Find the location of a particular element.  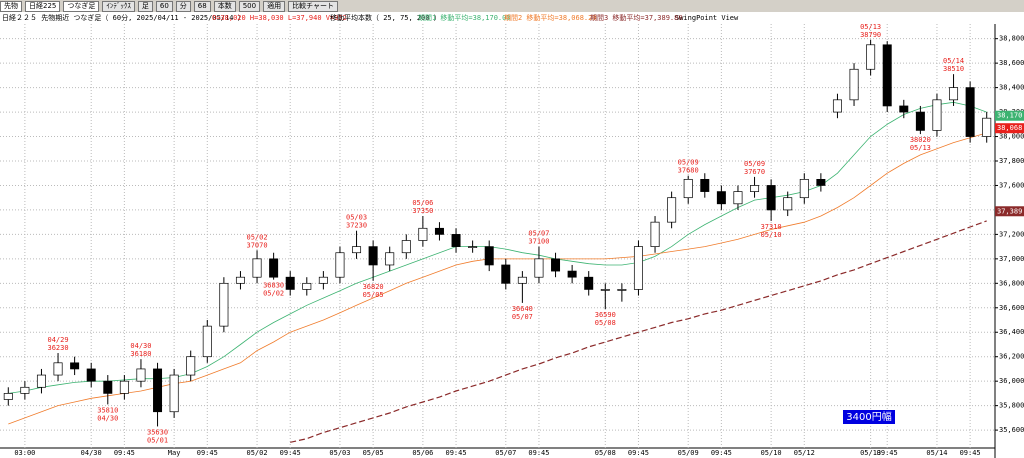

swing-price: 37100 is located at coordinates (538, 242).